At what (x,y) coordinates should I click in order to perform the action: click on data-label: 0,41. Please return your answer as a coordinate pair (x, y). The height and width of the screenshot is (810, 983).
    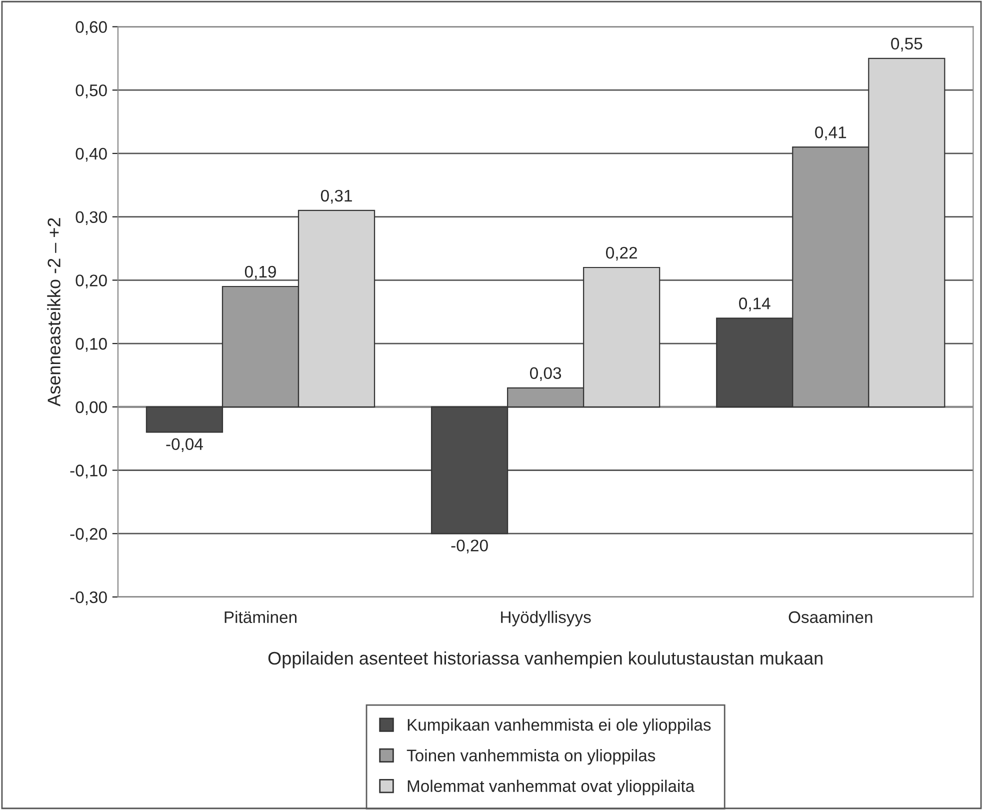
    Looking at the image, I should click on (830, 133).